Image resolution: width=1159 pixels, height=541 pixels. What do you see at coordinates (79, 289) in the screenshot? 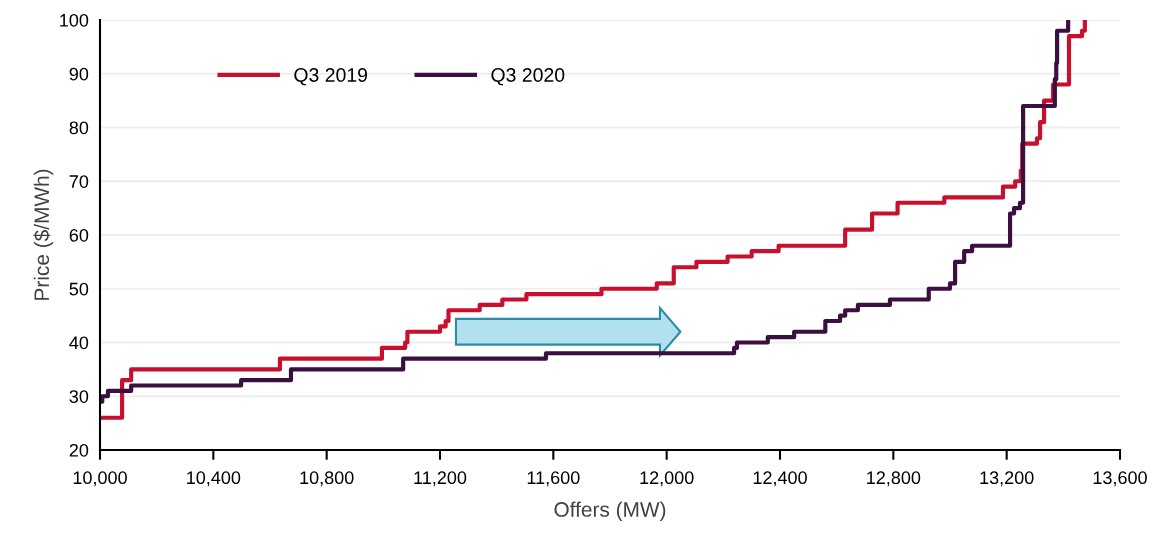
I see `y-tick-label: 50` at bounding box center [79, 289].